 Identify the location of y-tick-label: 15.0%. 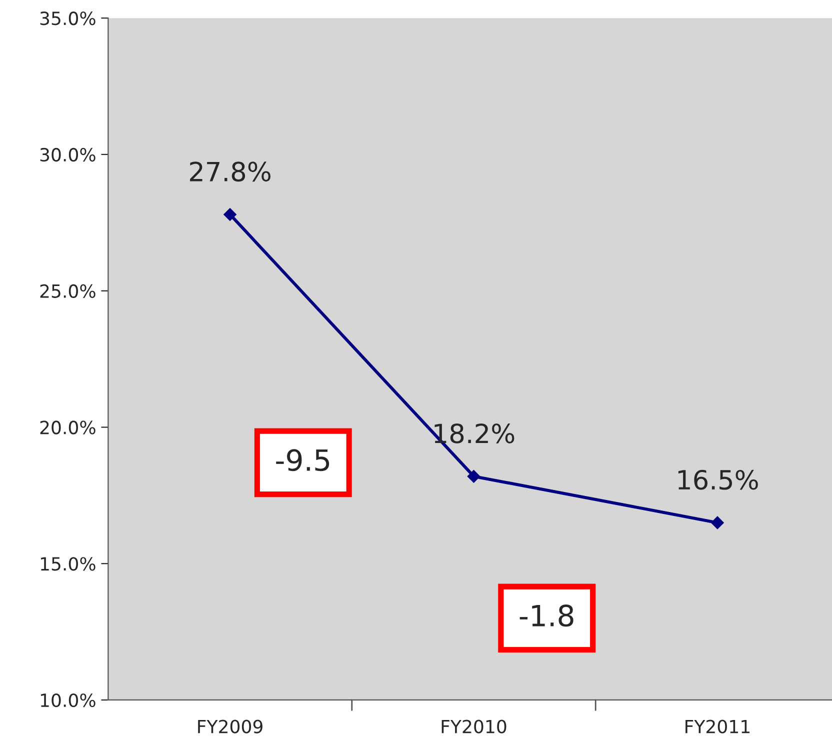
(68, 564).